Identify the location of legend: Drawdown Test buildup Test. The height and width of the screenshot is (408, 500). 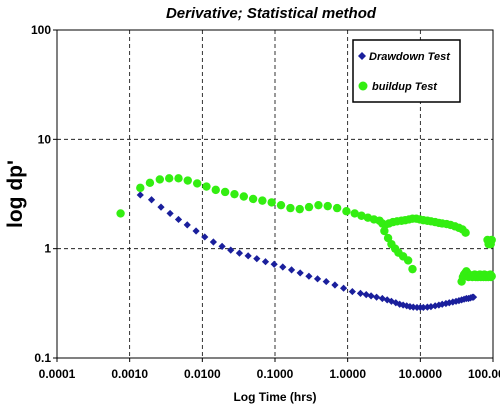
(406, 71).